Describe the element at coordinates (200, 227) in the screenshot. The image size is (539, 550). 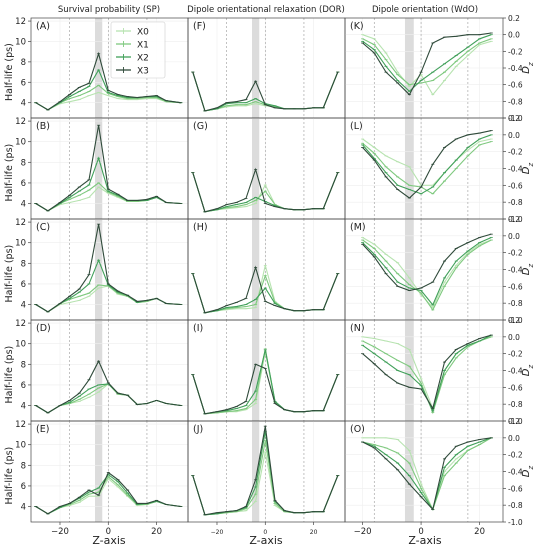
I see `panel-label: (H)` at that location.